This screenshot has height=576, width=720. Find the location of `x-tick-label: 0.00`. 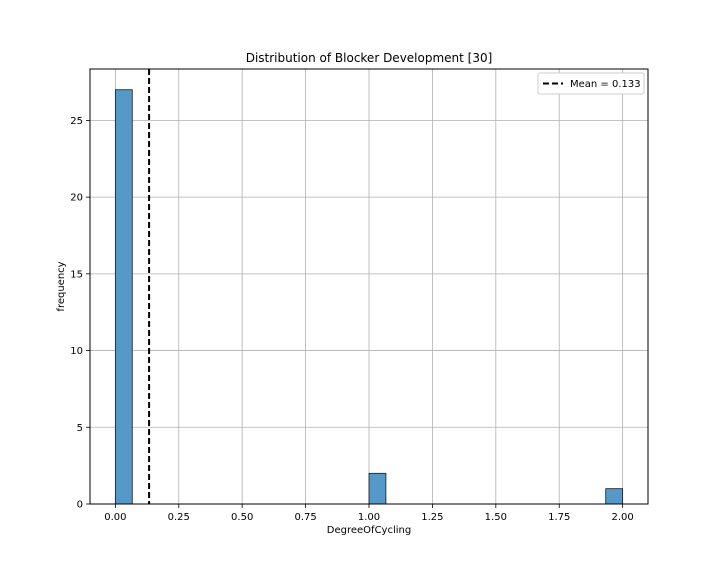

x-tick-label: 0.00 is located at coordinates (115, 517).